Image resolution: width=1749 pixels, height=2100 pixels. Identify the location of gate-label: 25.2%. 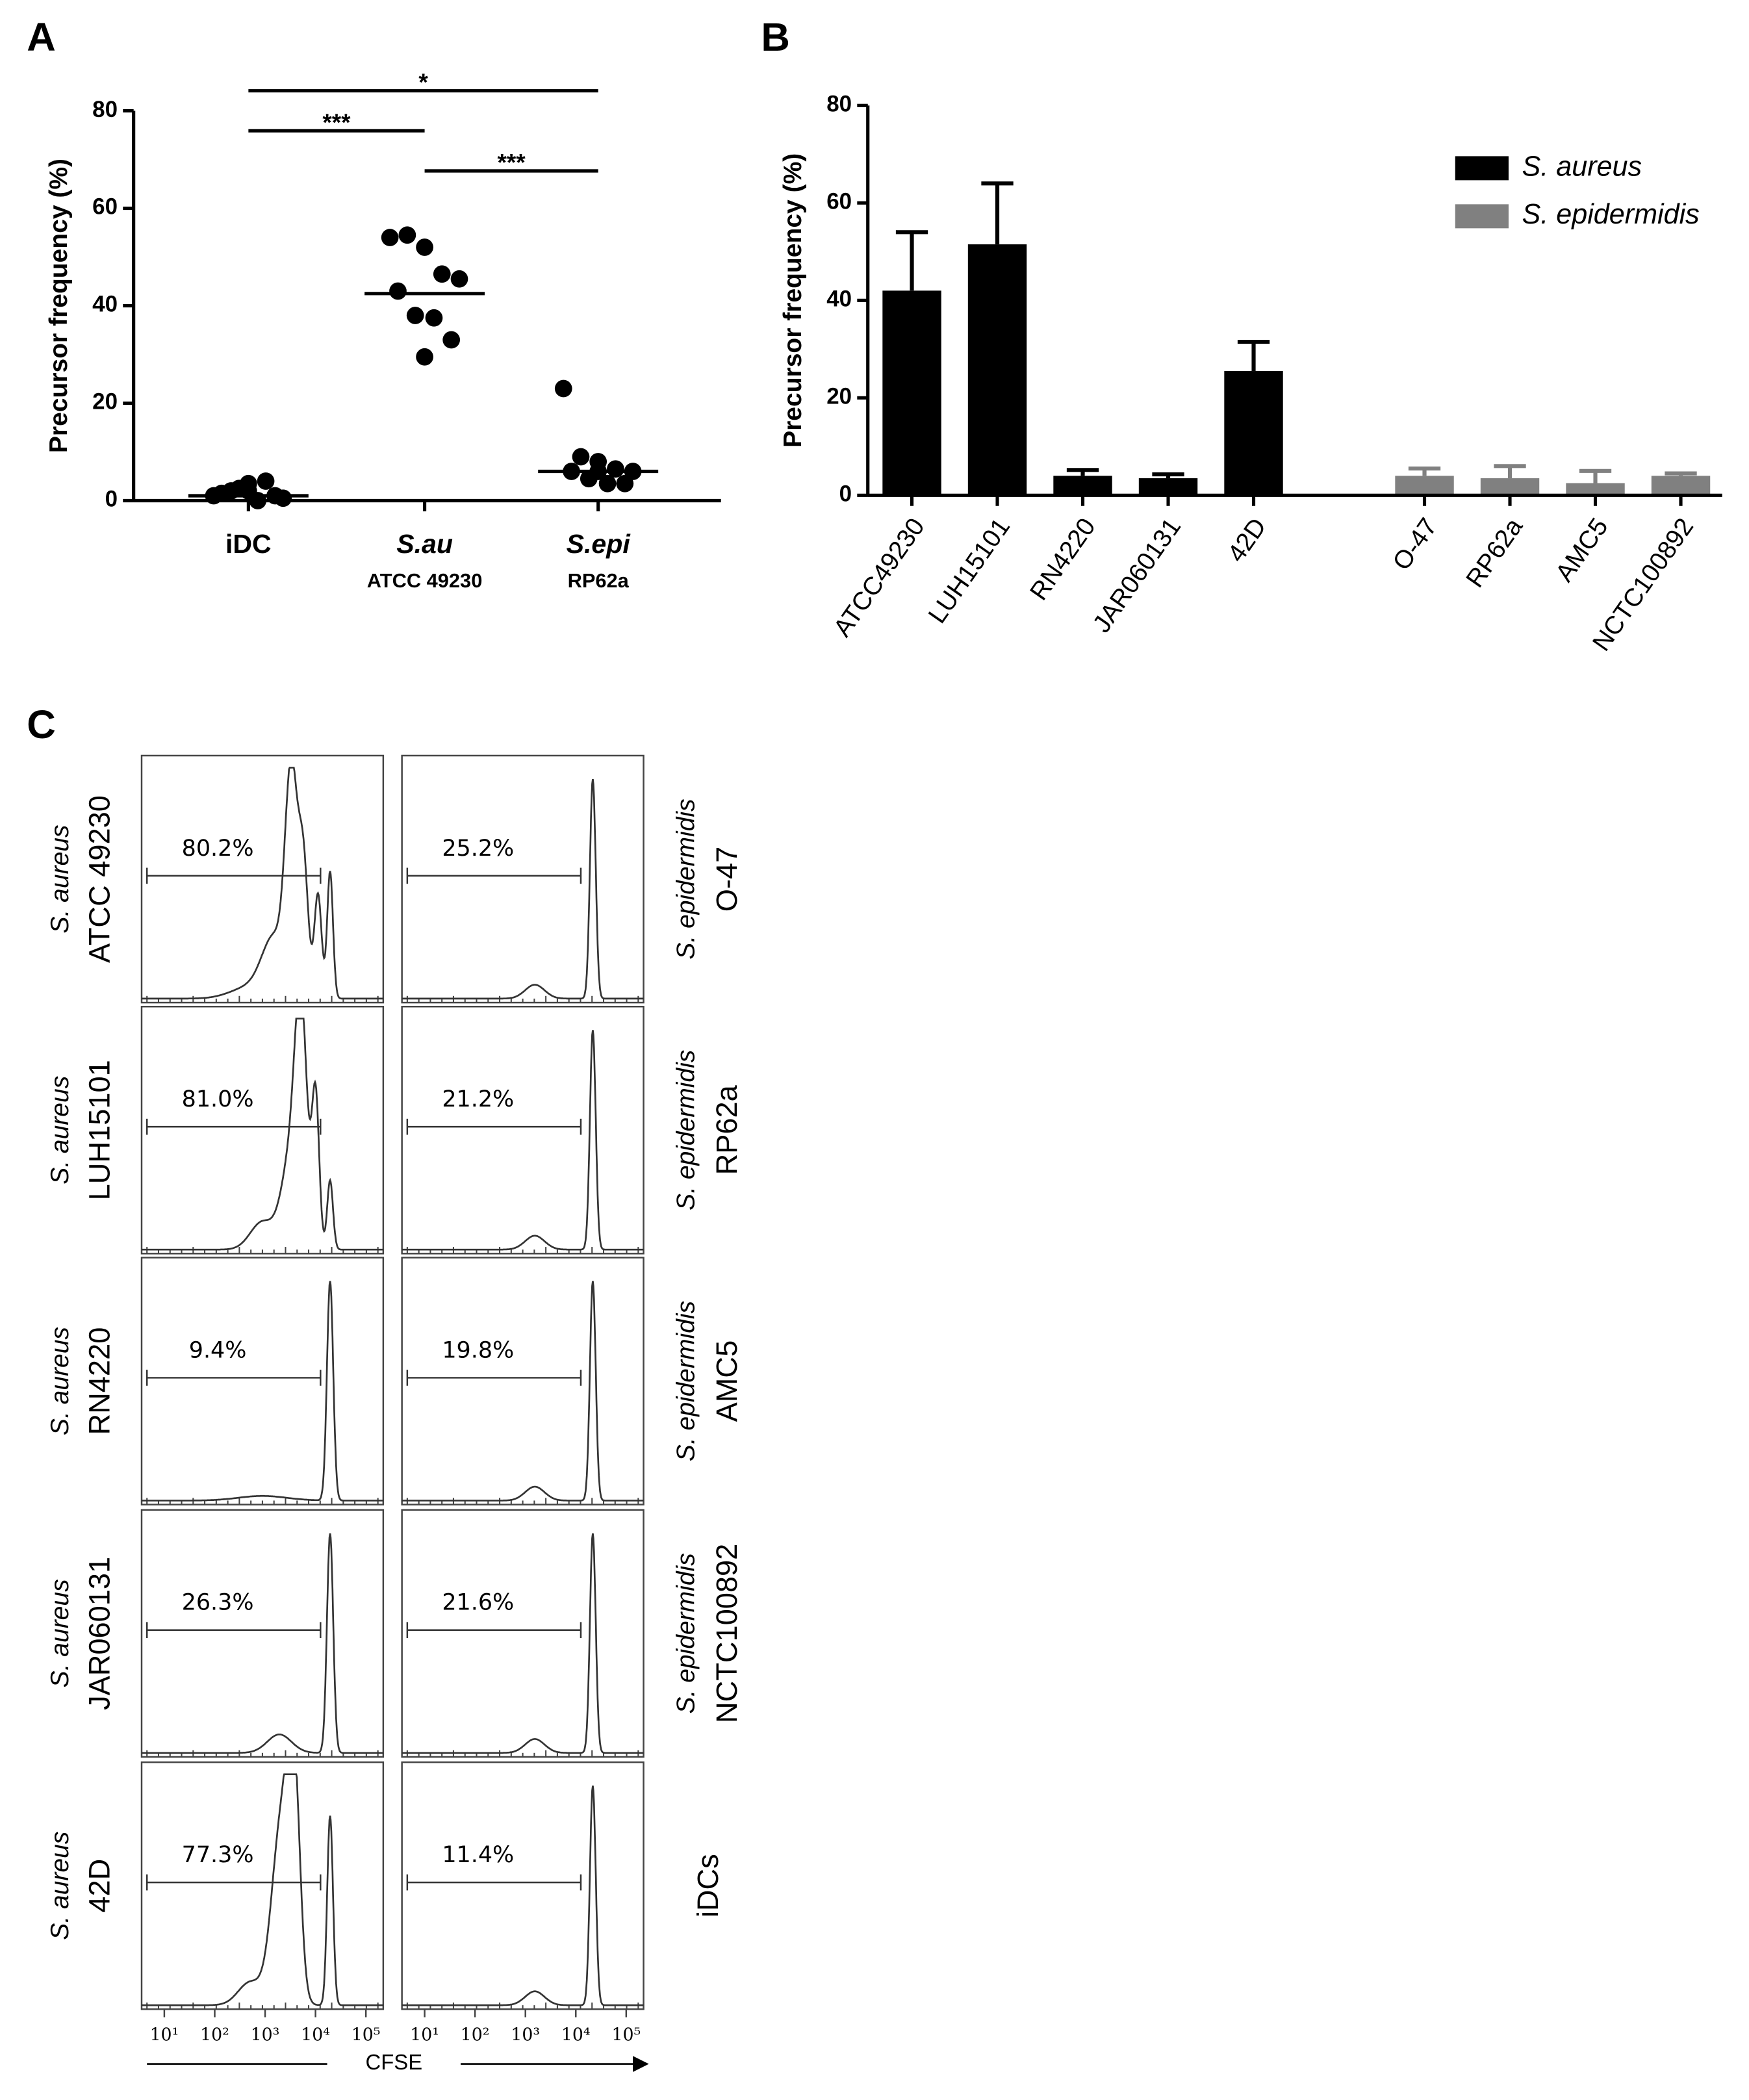
(478, 849).